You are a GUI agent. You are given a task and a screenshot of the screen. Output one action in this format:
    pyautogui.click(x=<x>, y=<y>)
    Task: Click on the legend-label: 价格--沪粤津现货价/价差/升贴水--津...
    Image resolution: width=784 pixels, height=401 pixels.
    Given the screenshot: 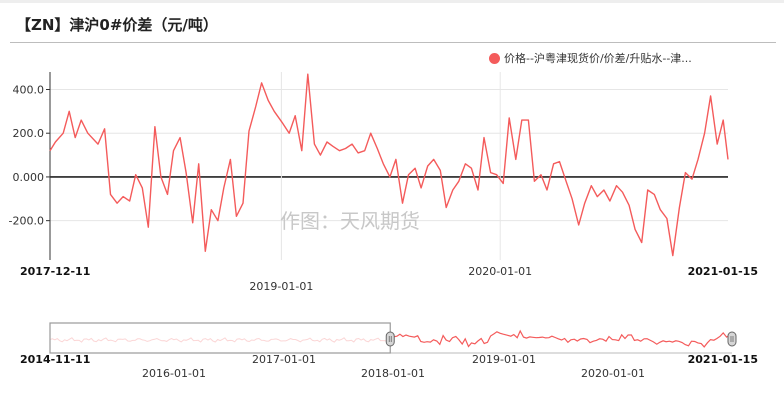 What is the action you would take?
    pyautogui.click(x=598, y=58)
    